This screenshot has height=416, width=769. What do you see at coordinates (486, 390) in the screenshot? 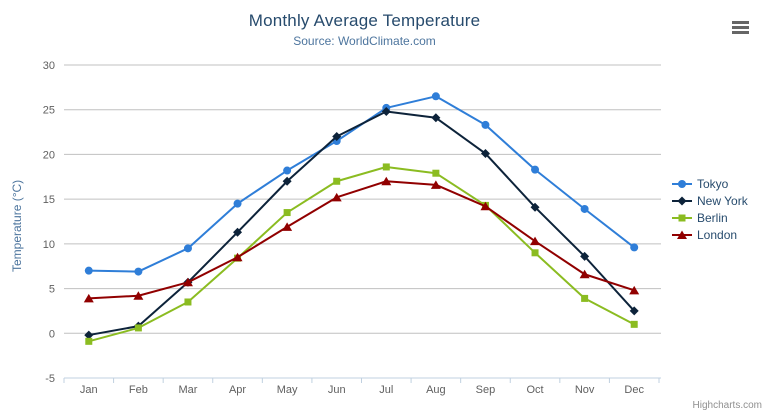
I see `x-axis-label: Sep` at bounding box center [486, 390].